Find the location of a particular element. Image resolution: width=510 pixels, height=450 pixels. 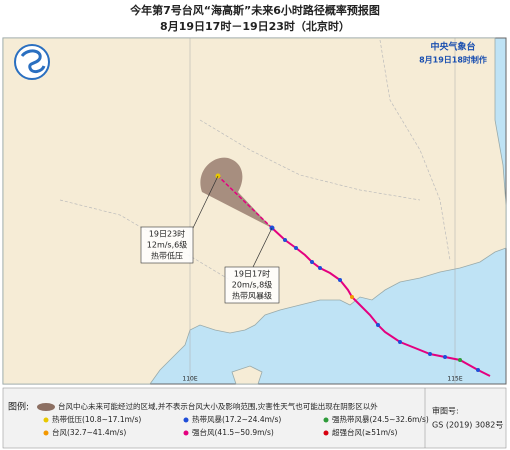

legend-label: 热带低压(10.8~17.1m/s) is located at coordinates (96, 419).